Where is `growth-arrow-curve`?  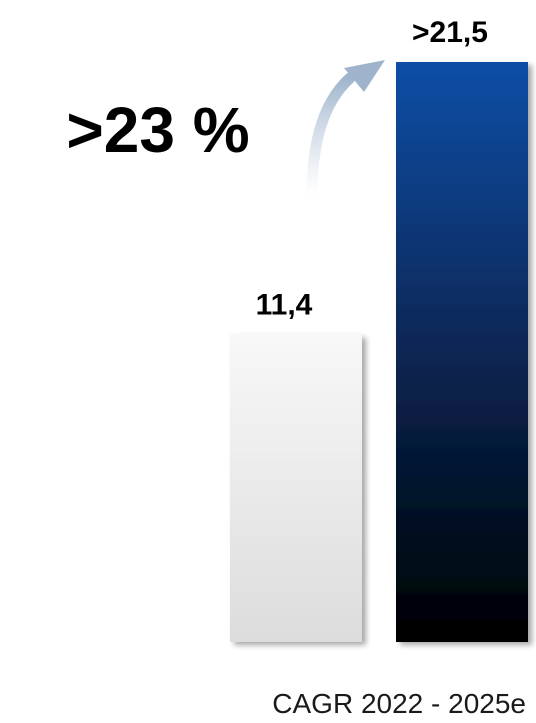
growth-arrow-curve is located at coordinates (331, 137).